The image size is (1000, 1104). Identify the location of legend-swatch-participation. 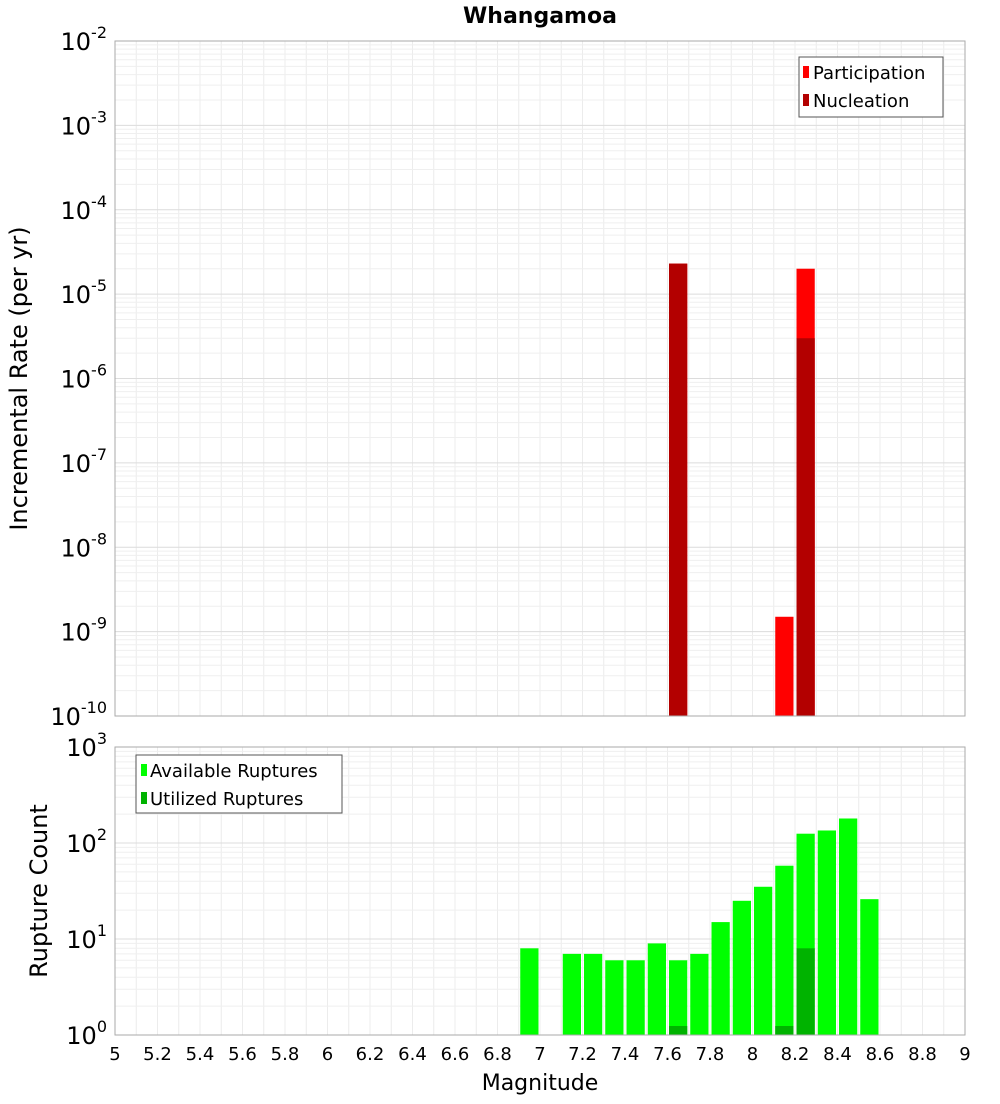
(806, 72).